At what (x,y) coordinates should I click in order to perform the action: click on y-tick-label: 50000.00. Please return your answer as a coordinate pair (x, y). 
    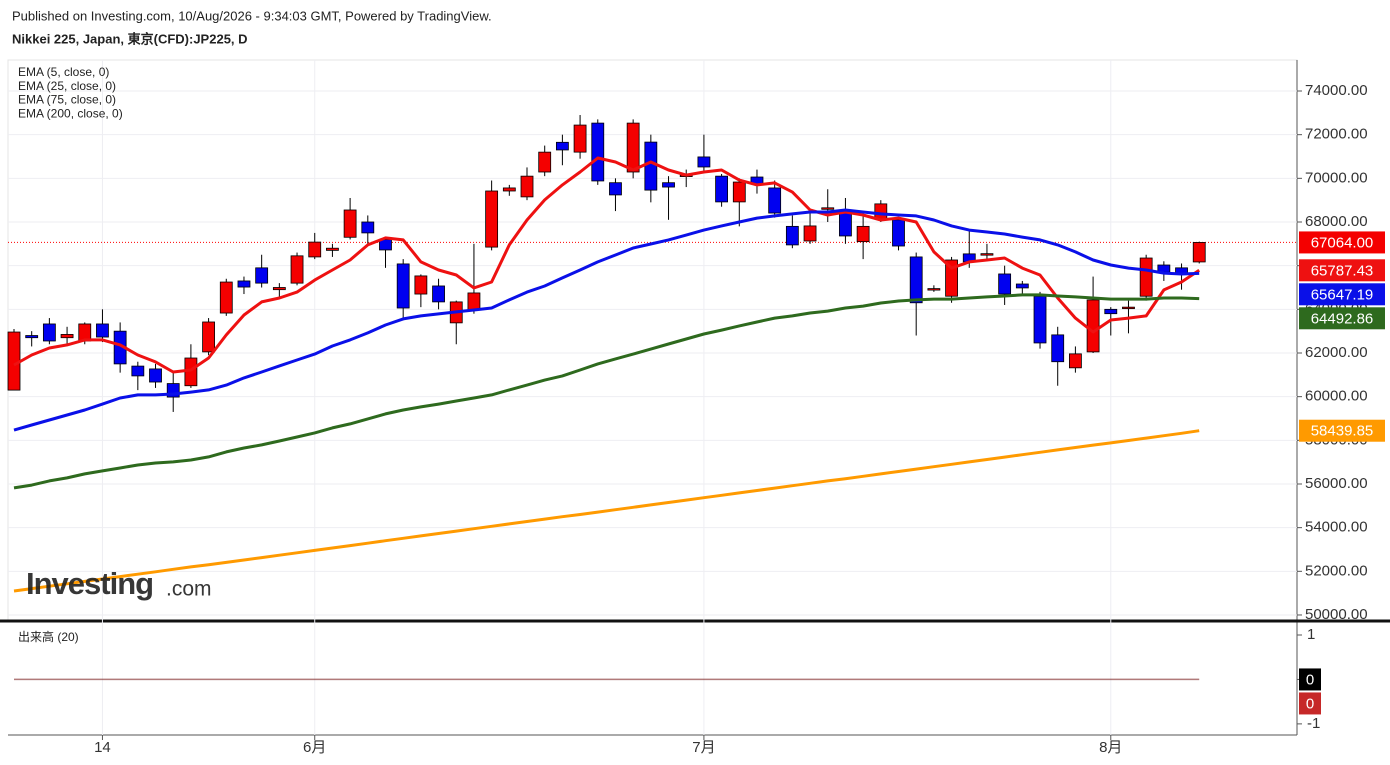
    Looking at the image, I should click on (1336, 614).